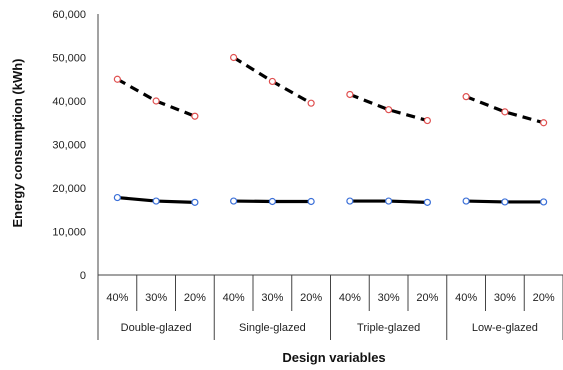  What do you see at coordinates (69, 15) in the screenshot?
I see `y-tick-label: 60,000` at bounding box center [69, 15].